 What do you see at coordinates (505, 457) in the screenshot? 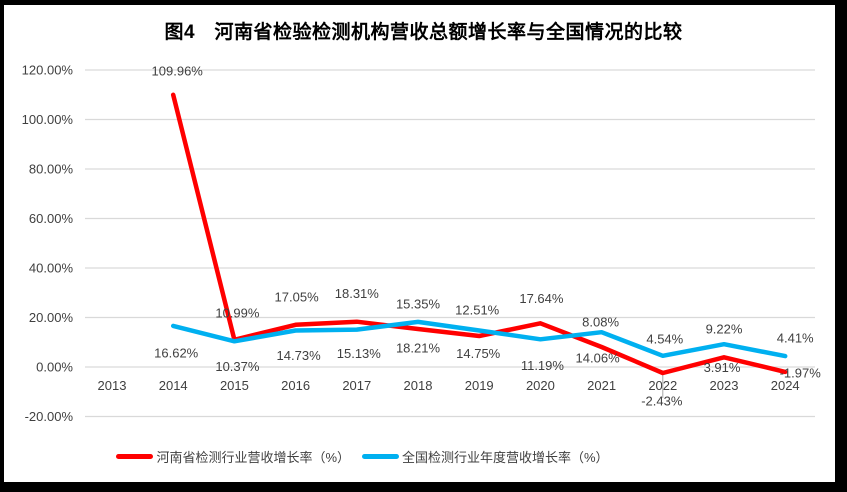
I see `legend-label-national: 全国检测行业年度营收增长率（%）` at bounding box center [505, 457].